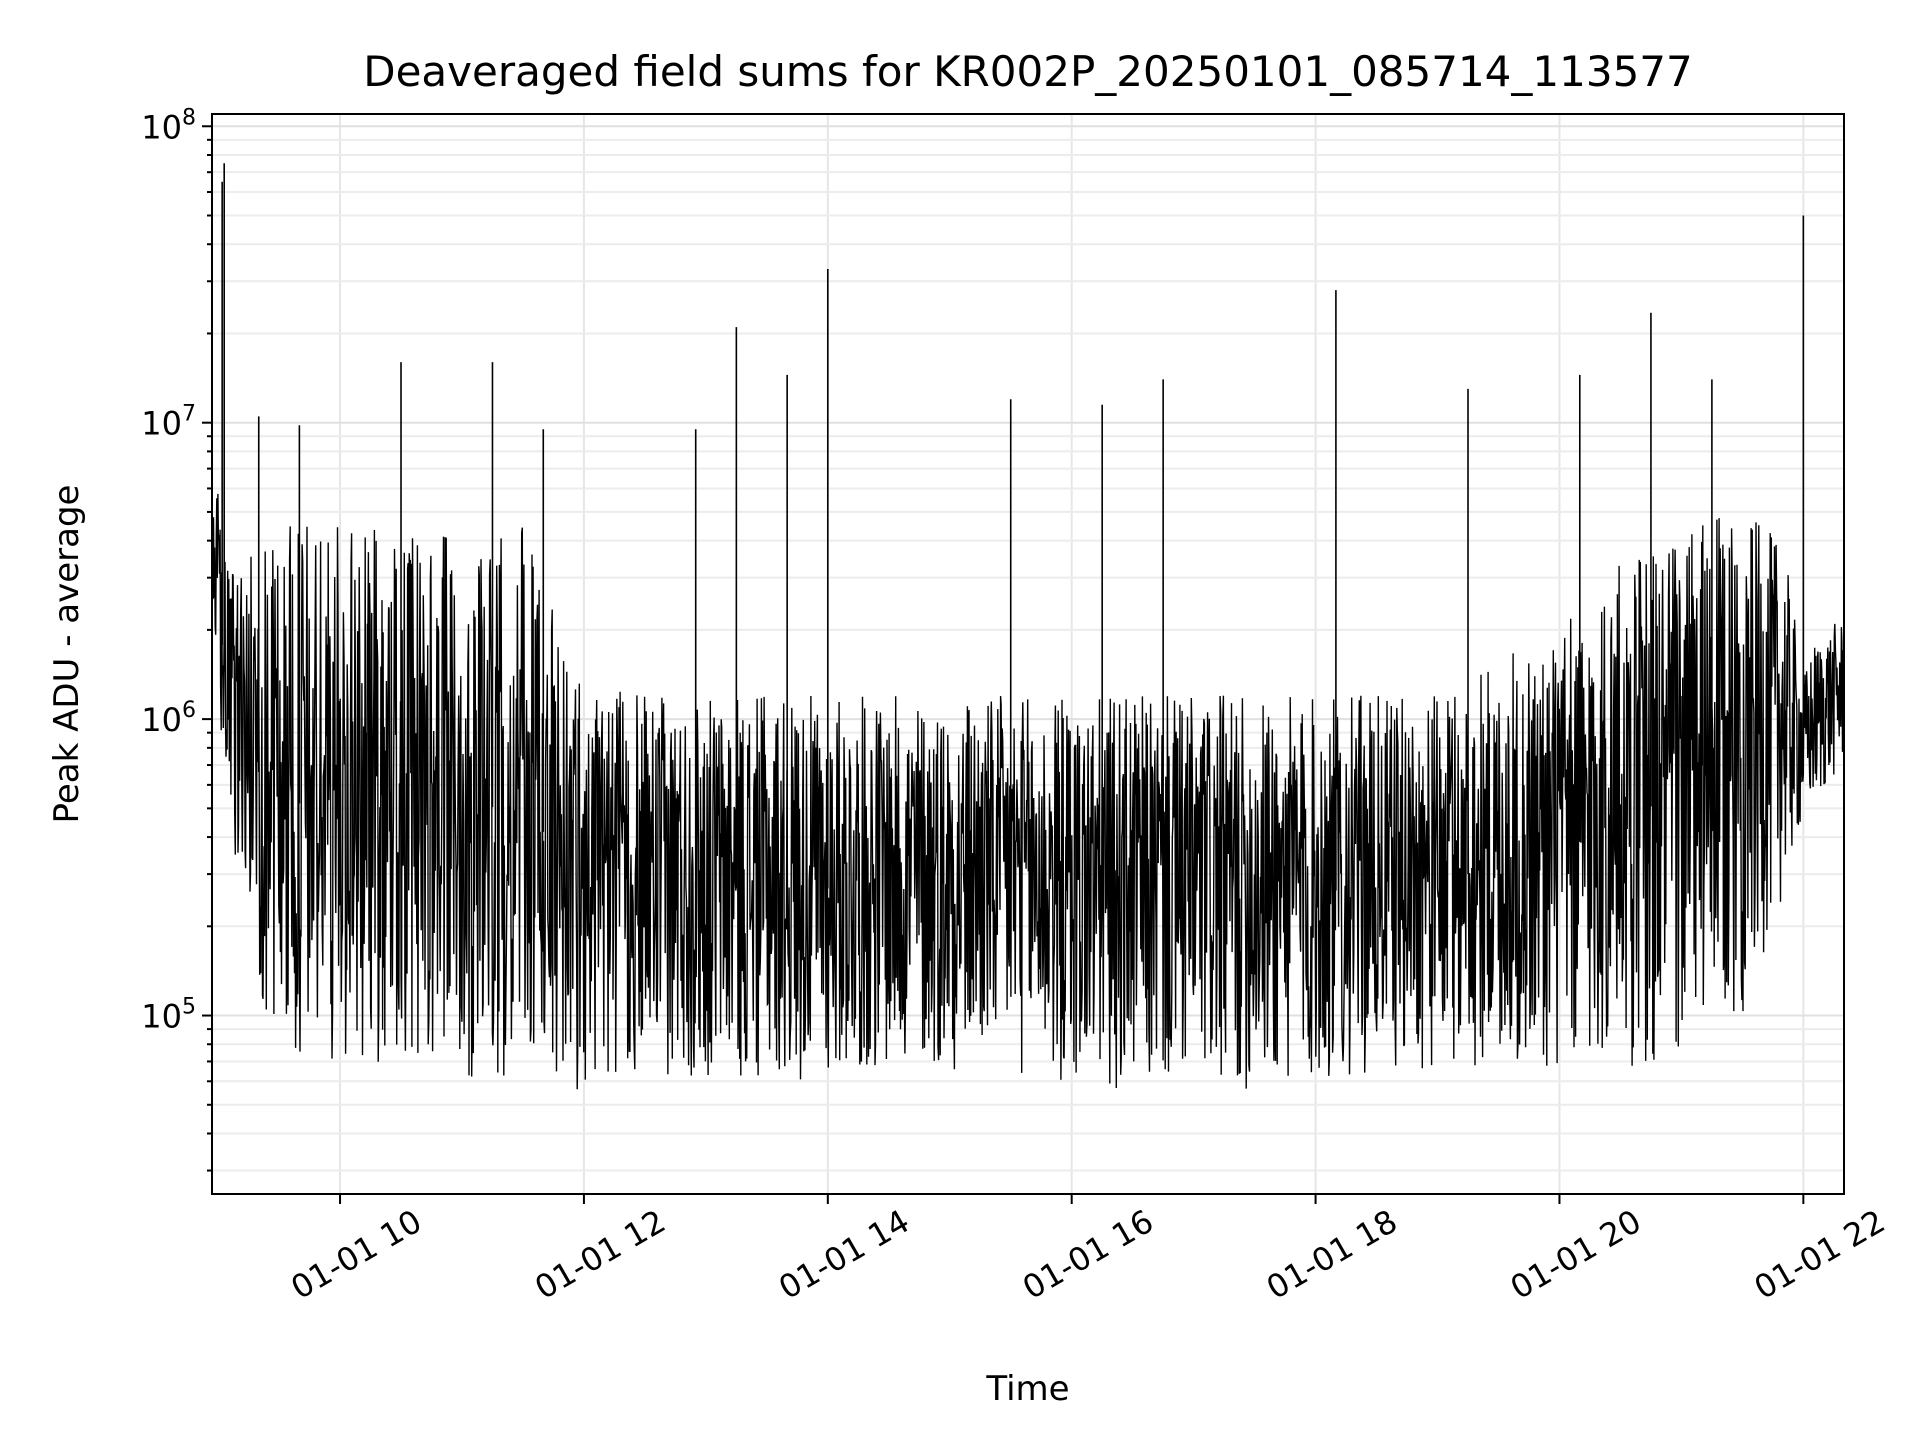 Image resolution: width=1920 pixels, height=1440 pixels. What do you see at coordinates (168, 718) in the screenshot?
I see `y-tick-label: 106` at bounding box center [168, 718].